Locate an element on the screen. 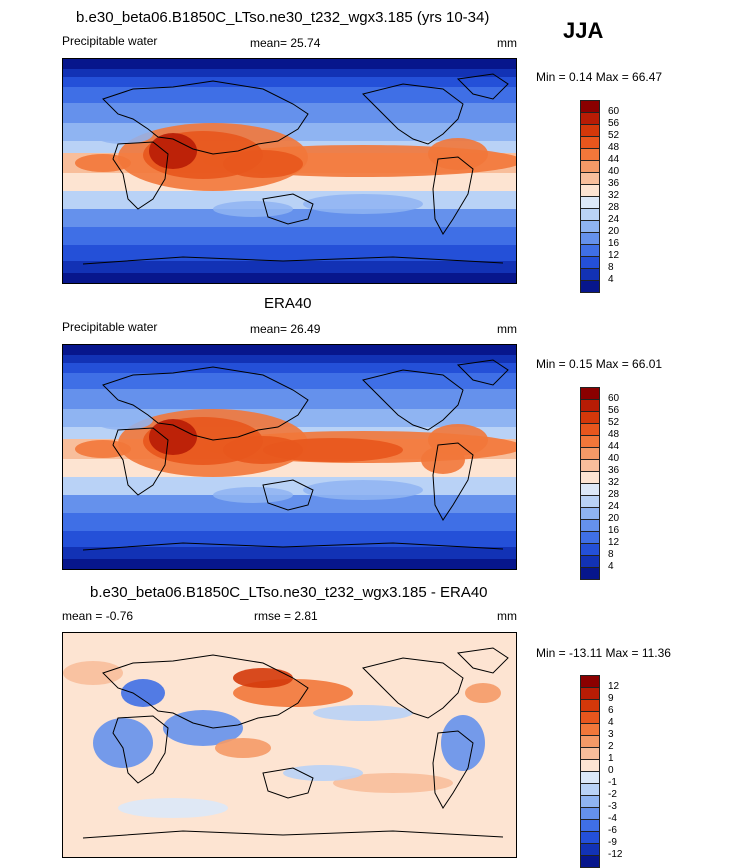 This screenshot has width=732, height=868. panel-3-minmax: Min = -13.11 Max = 11.36 is located at coordinates (603, 653).